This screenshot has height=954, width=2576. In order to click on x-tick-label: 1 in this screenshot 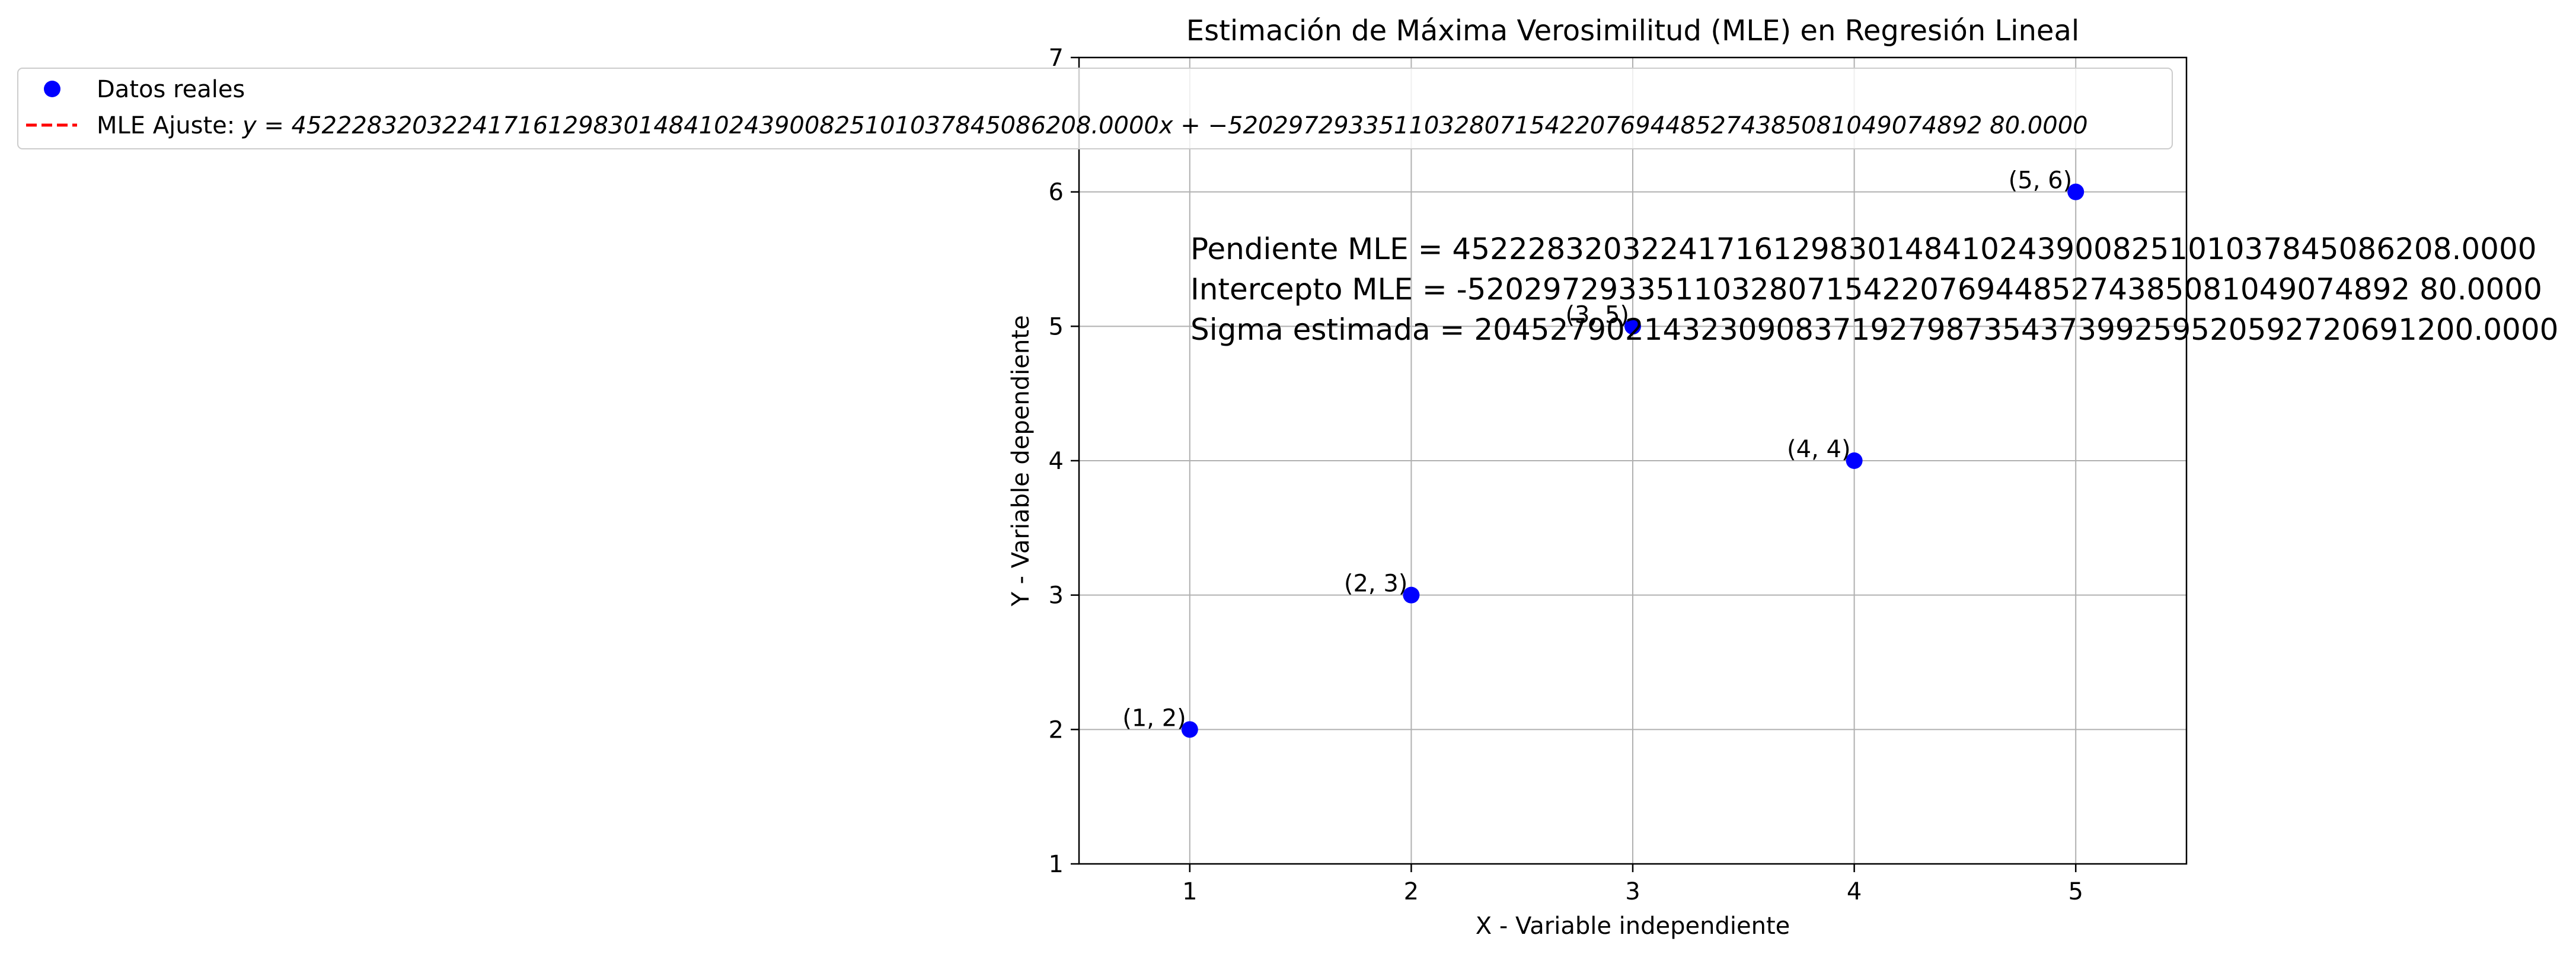, I will do `click(1189, 891)`.